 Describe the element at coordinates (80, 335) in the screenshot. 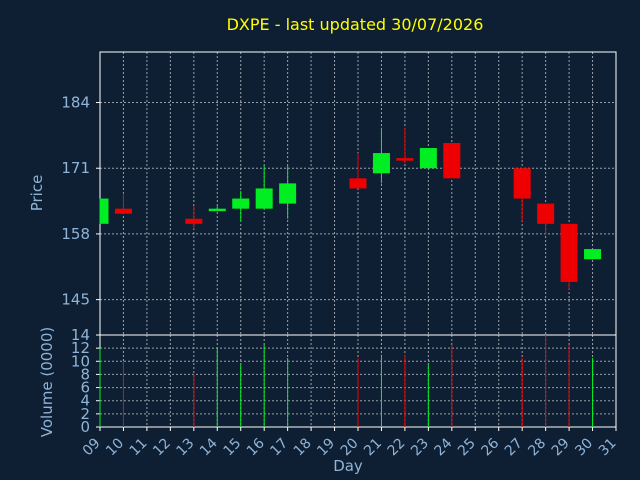

I see `volume-tick-label: 14` at that location.